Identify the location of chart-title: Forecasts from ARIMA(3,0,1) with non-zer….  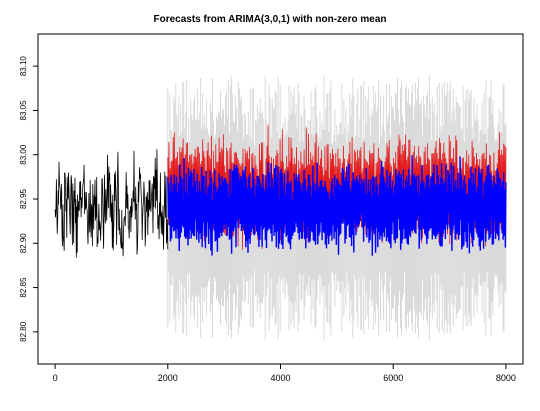
(270, 19).